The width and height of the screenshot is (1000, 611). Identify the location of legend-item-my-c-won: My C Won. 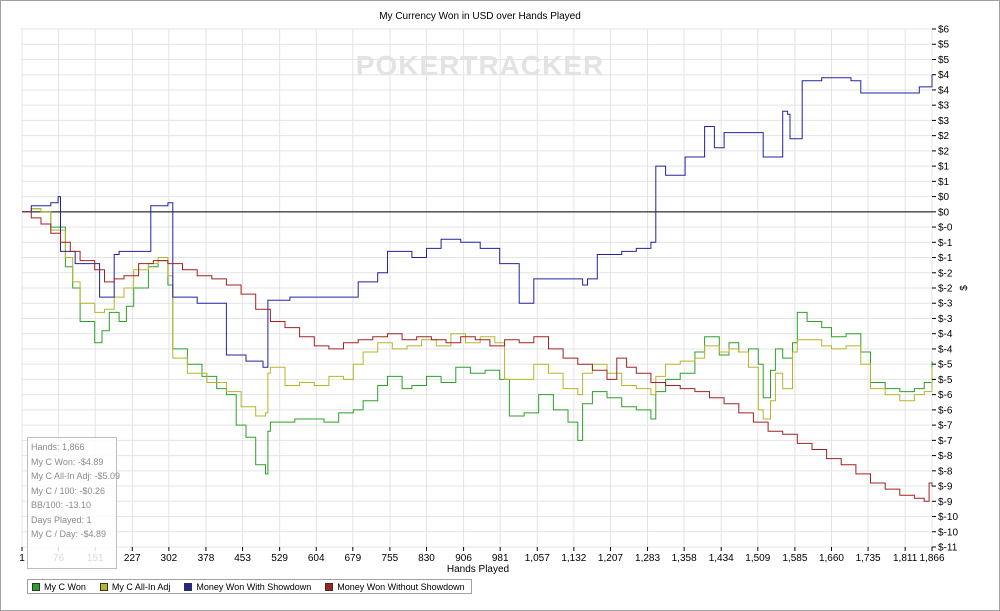
(59, 587).